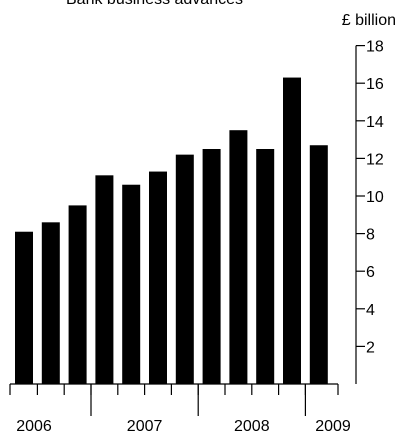 This screenshot has height=435, width=401. Describe the element at coordinates (375, 84) in the screenshot. I see `y-tick-label-16: 16` at that location.